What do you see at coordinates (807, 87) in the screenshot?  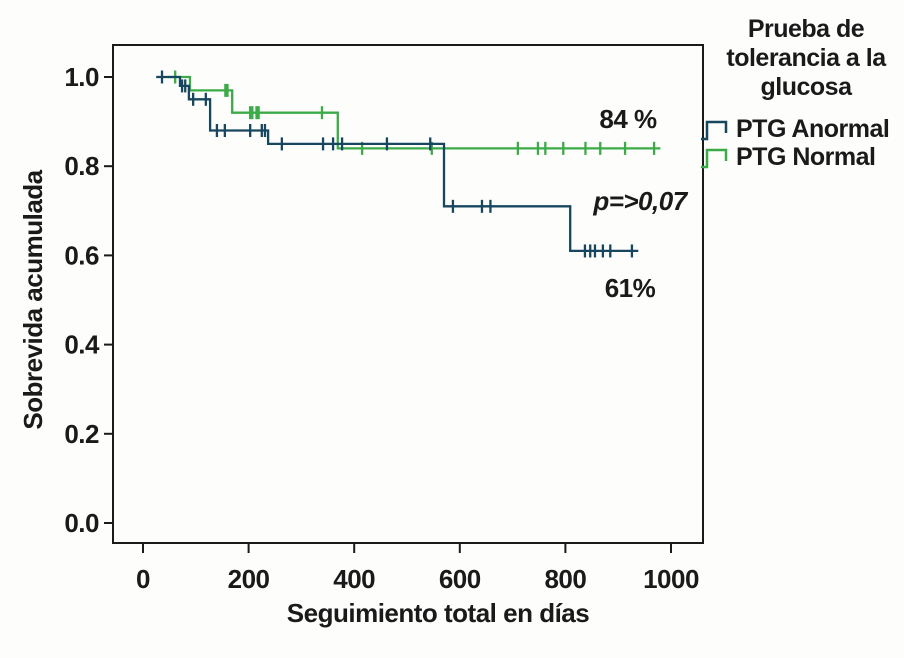 I see `legend-title-line-3: glucosa` at bounding box center [807, 87].